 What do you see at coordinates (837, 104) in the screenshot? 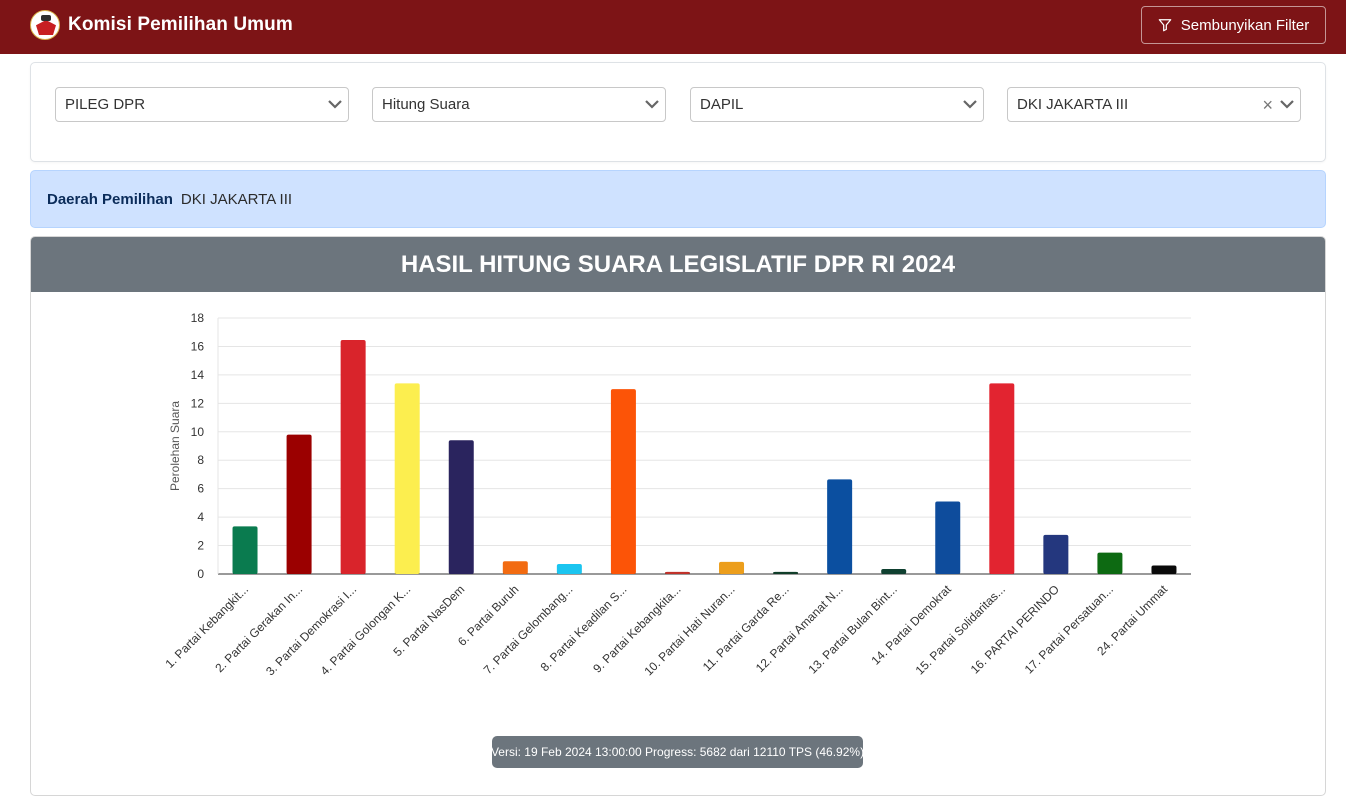
I see `region-level-select: DAPIL` at bounding box center [837, 104].